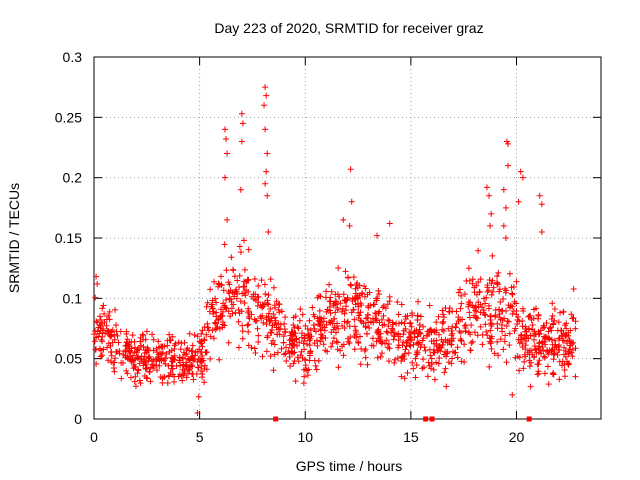 The height and width of the screenshot is (480, 640). Describe the element at coordinates (200, 437) in the screenshot. I see `x-tick-label: 5` at that location.